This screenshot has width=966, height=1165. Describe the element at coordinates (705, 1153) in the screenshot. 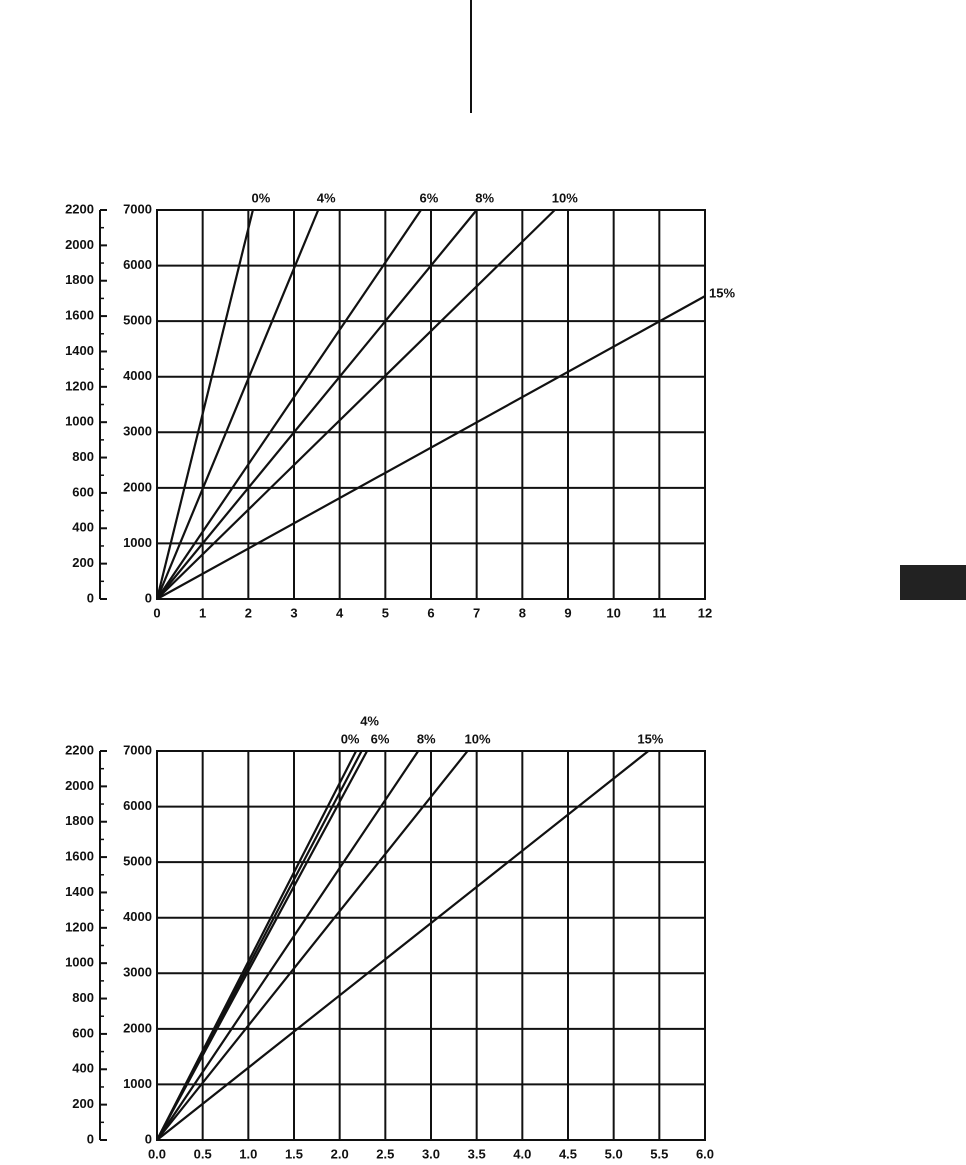

I see `x-tick-label: 6.0` at that location.